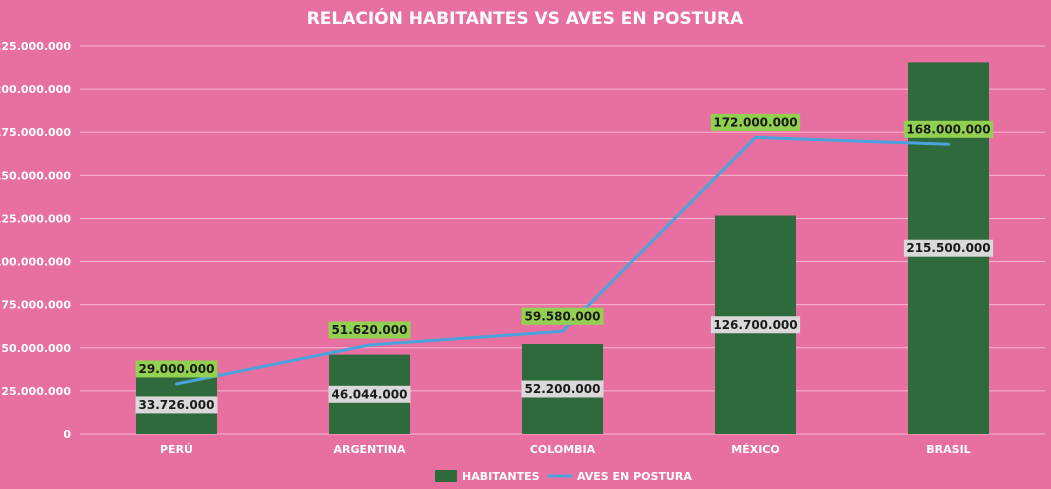  I want to click on y-tick-label: 0, so click(67, 434).